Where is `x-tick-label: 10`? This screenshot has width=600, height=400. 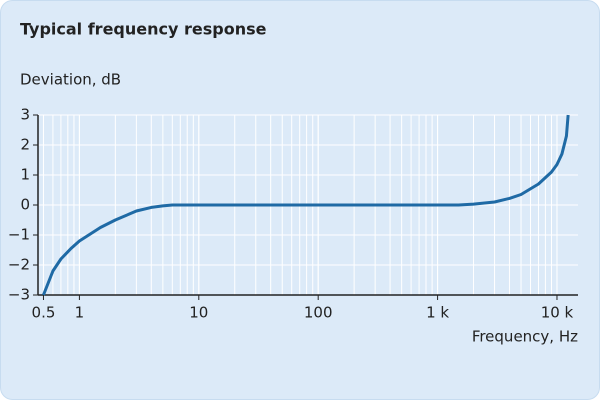
x-tick-label: 10 is located at coordinates (198, 313).